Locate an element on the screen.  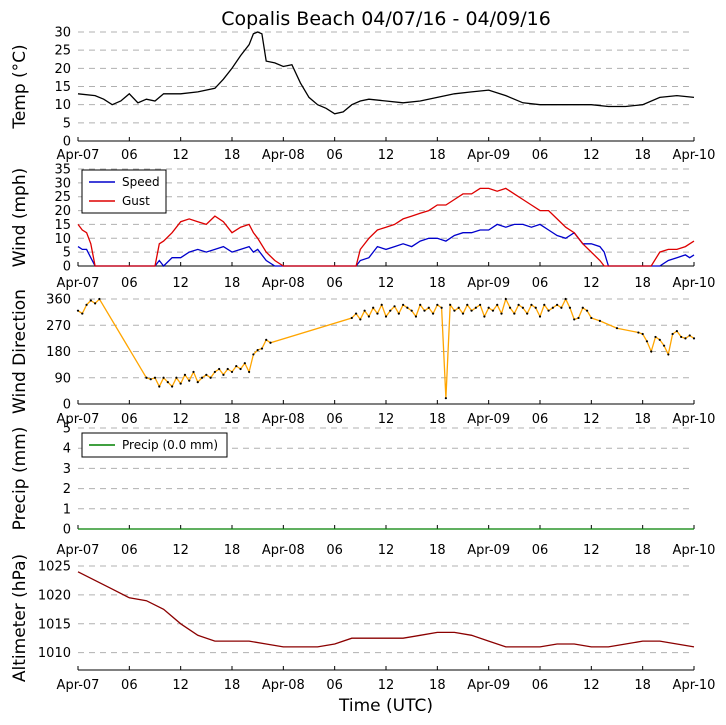
series-line-gust is located at coordinates (386, 227).